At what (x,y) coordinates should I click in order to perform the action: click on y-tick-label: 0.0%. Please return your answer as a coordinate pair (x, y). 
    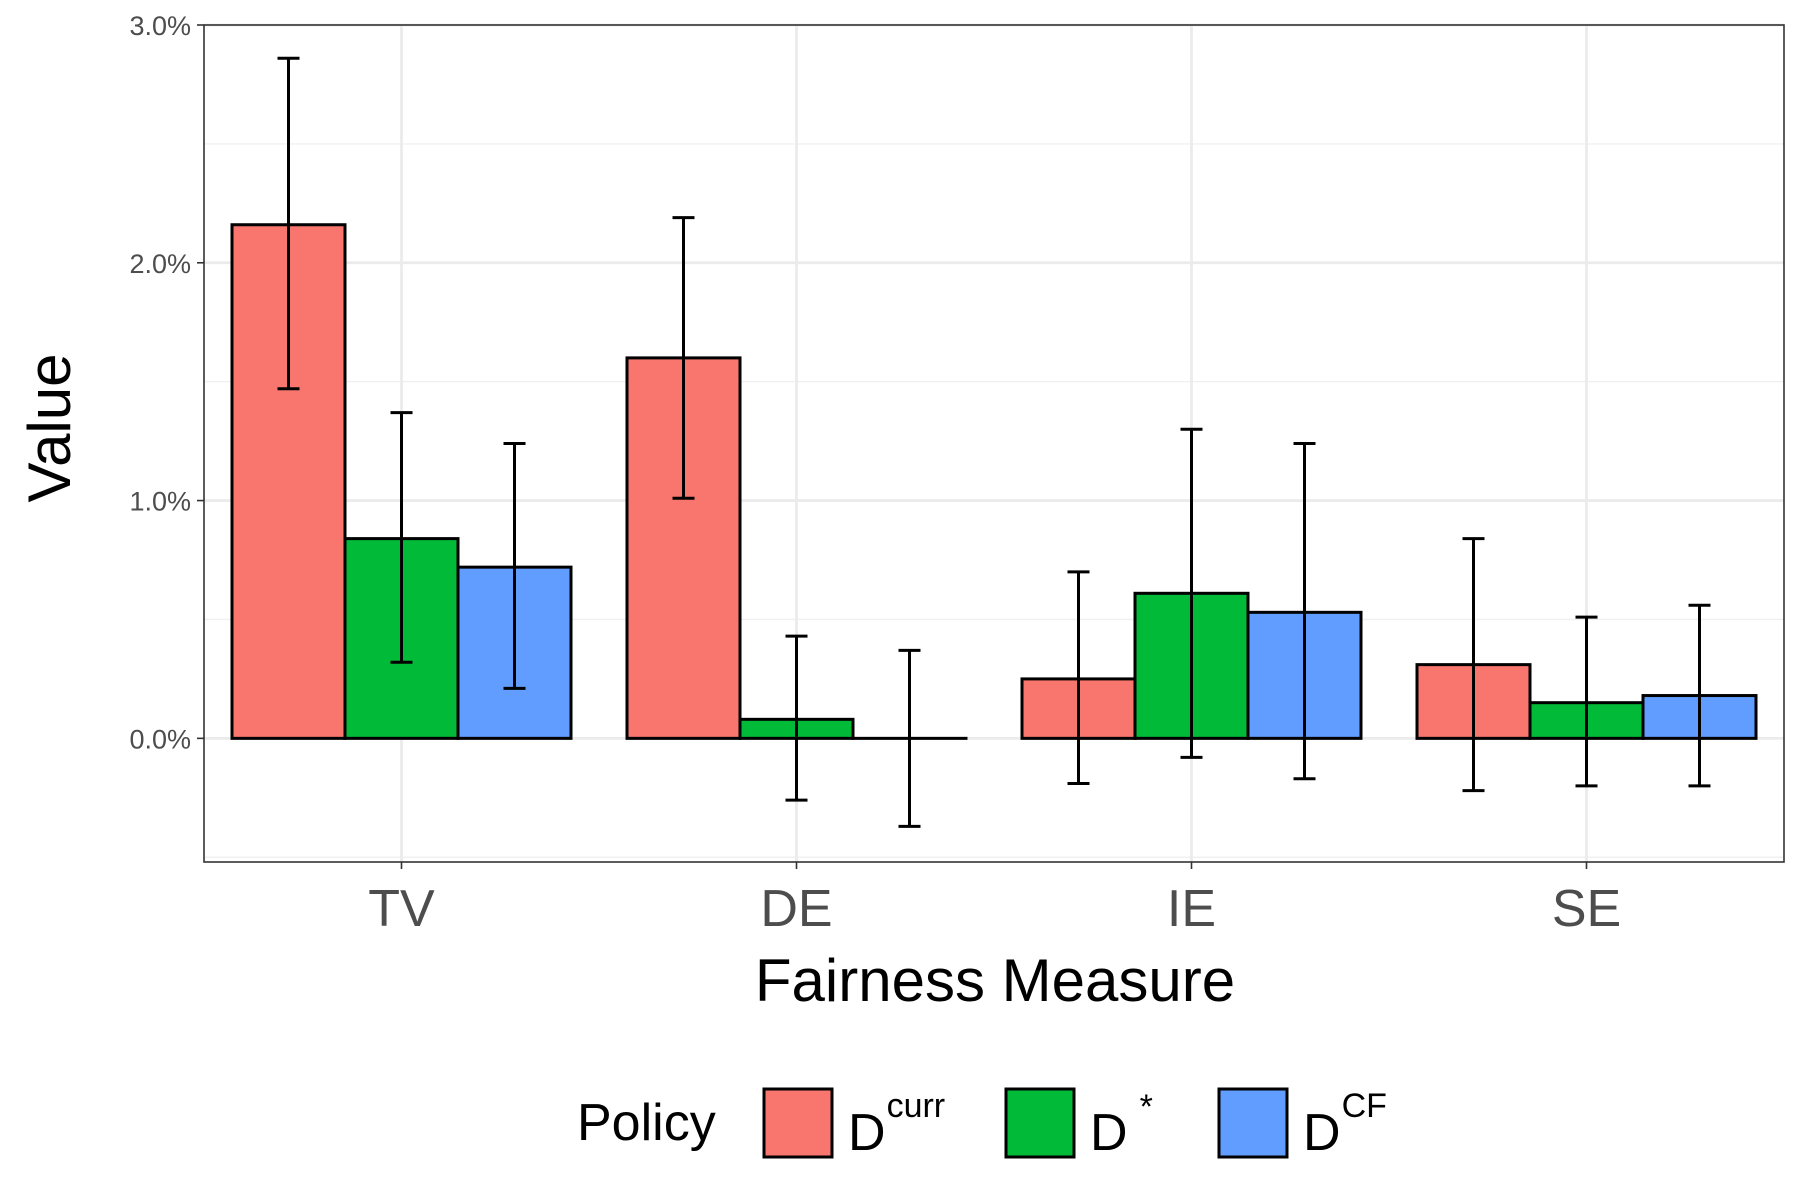
    Looking at the image, I should click on (160, 739).